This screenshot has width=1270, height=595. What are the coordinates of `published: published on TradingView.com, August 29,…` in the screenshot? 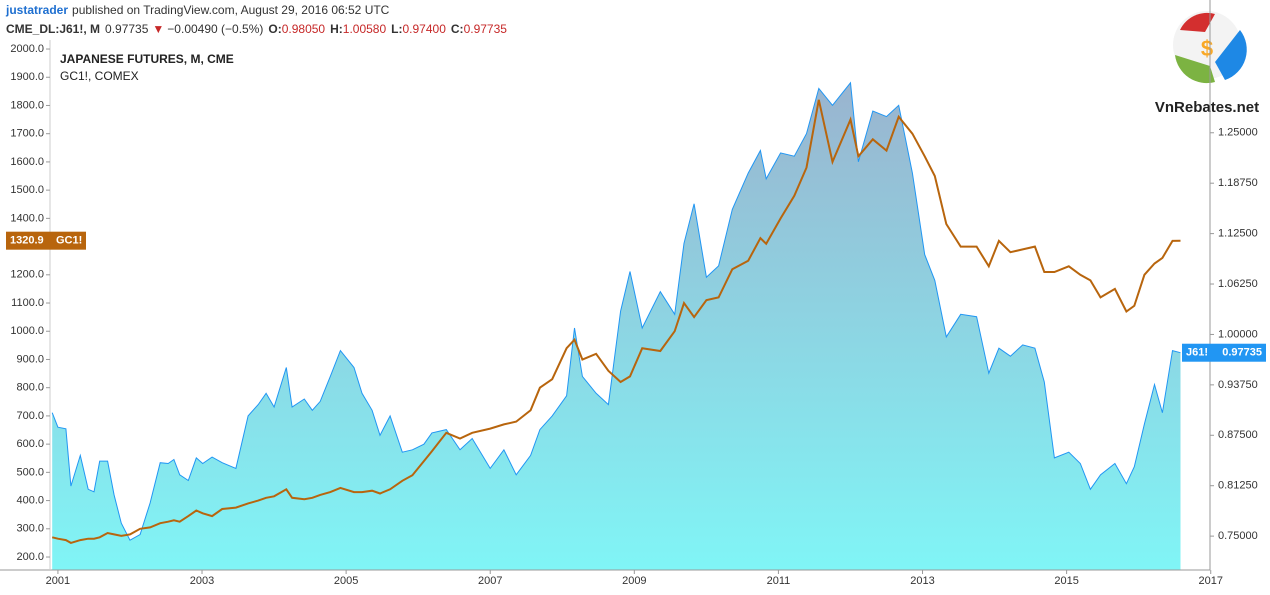 It's located at (231, 10).